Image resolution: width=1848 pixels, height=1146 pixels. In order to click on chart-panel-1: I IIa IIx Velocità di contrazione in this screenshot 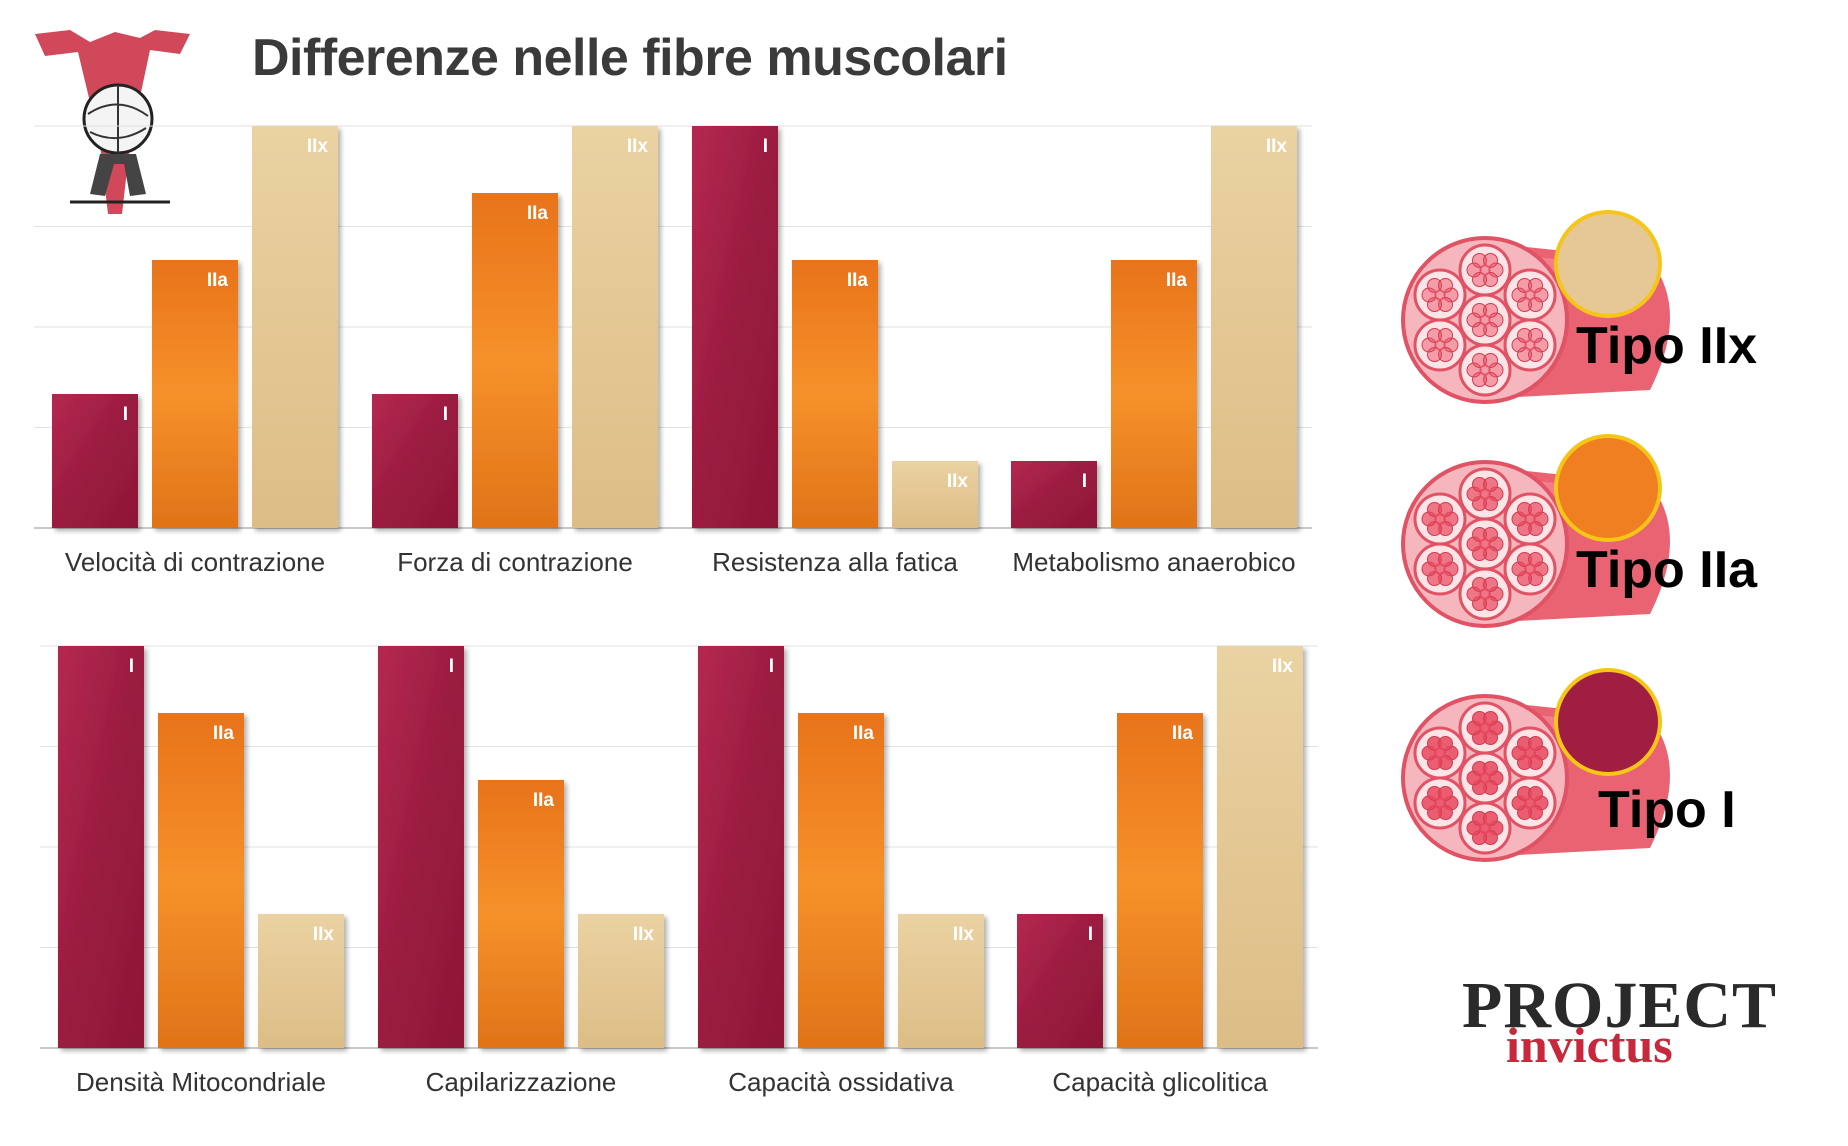, I will do `click(195, 351)`.